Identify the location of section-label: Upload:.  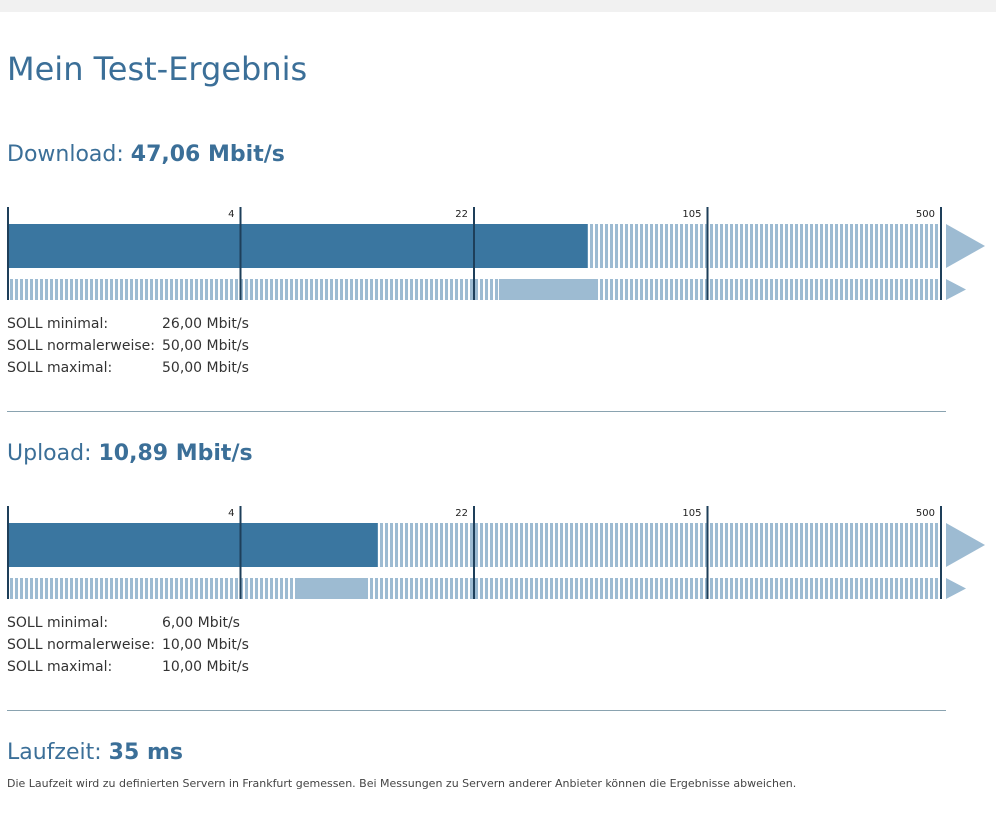
(49, 453).